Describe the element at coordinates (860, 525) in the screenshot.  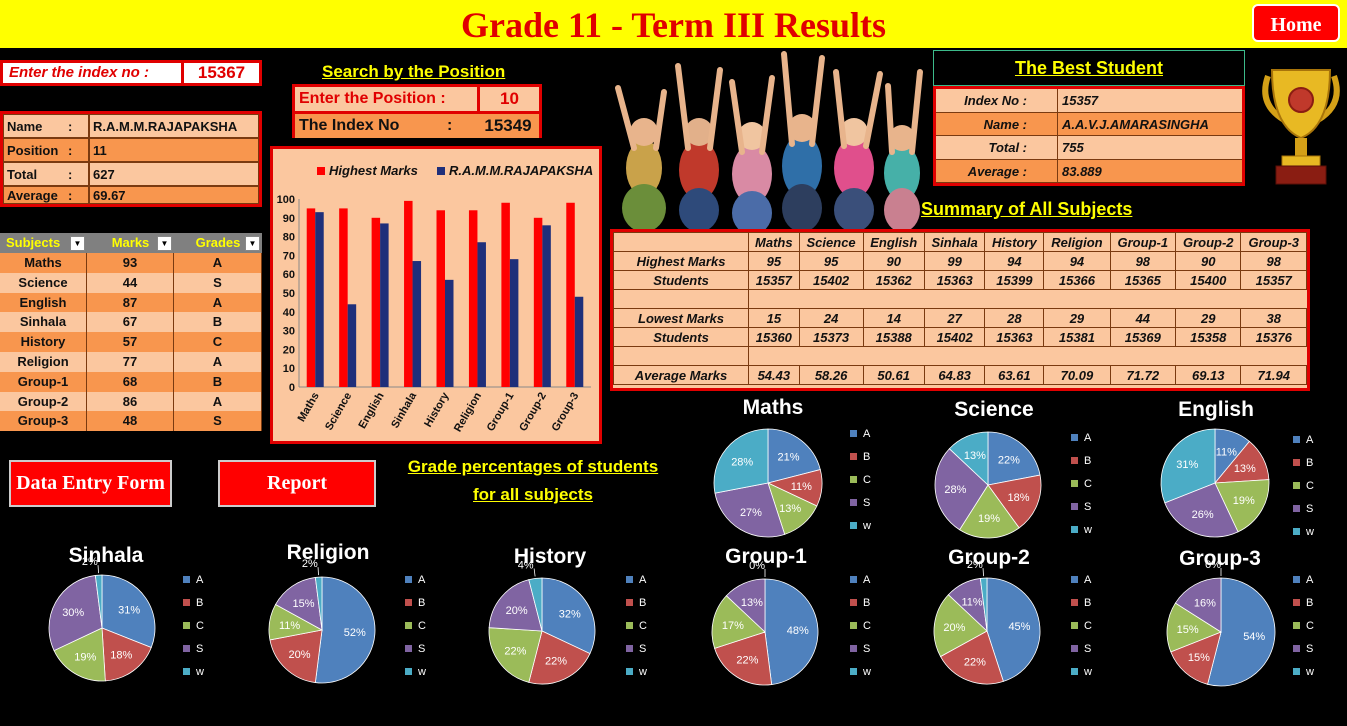
I see `legend-item: w` at that location.